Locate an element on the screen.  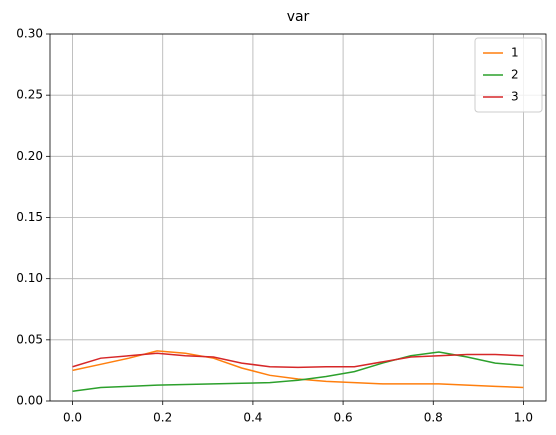
x-tick-label: 0.0 is located at coordinates (72, 418).